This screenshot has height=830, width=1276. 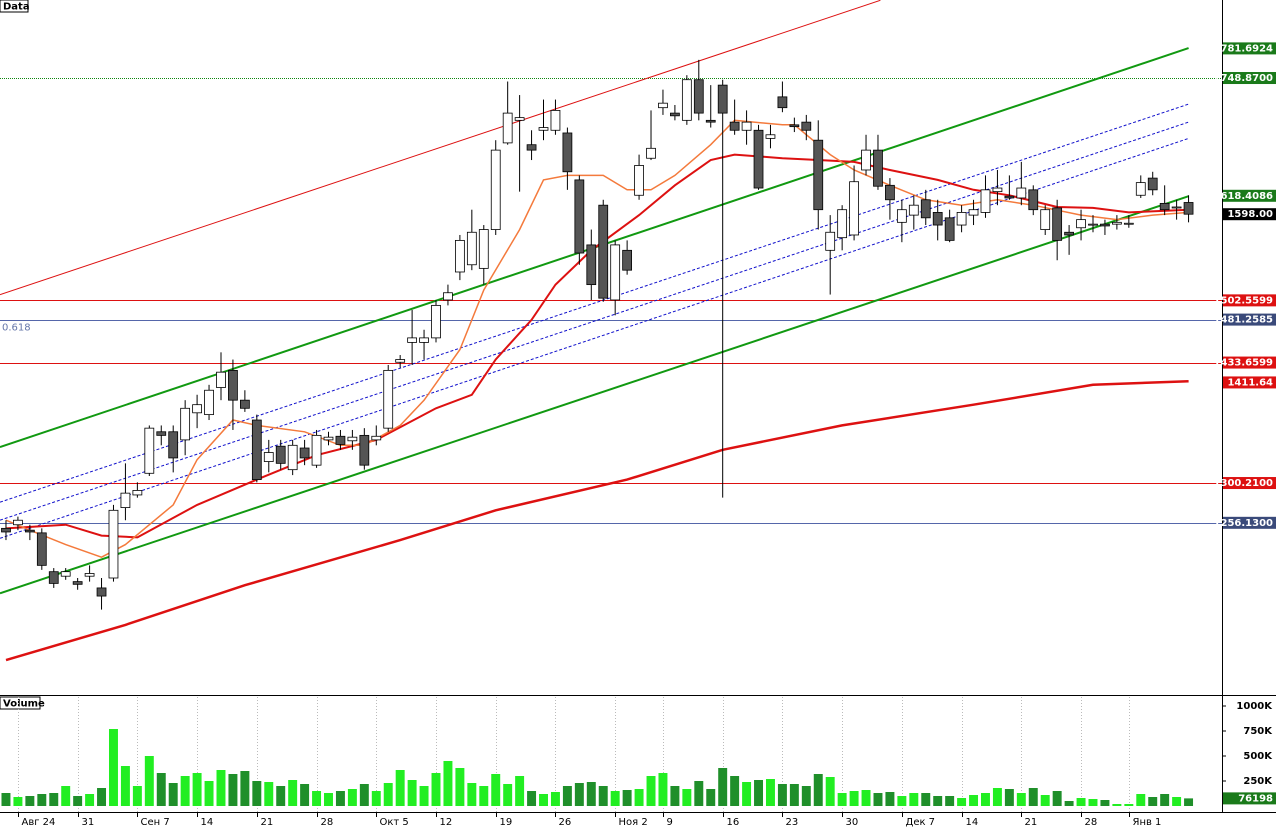 What do you see at coordinates (1244, 363) in the screenshot?
I see `price-label: 1433.6599` at bounding box center [1244, 363].